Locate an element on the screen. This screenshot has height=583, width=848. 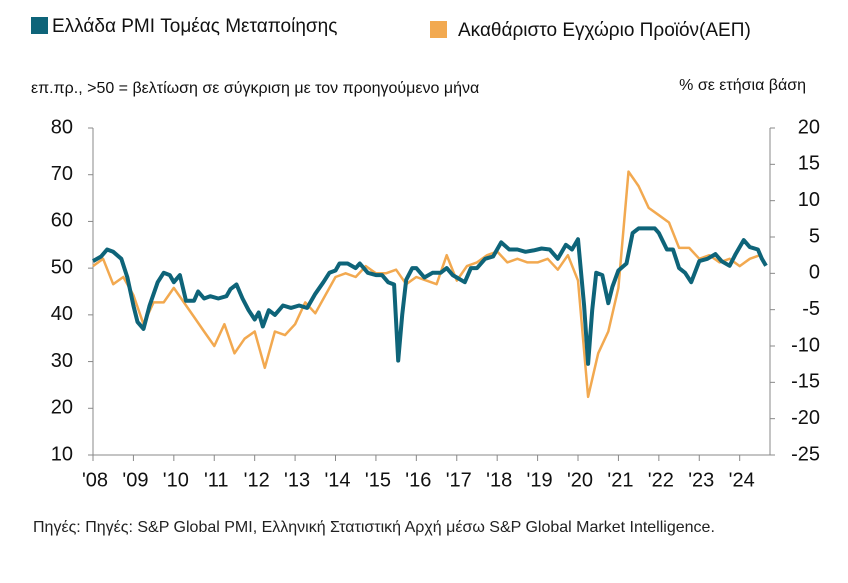
y2-tick-label: -20 is located at coordinates (805, 418).